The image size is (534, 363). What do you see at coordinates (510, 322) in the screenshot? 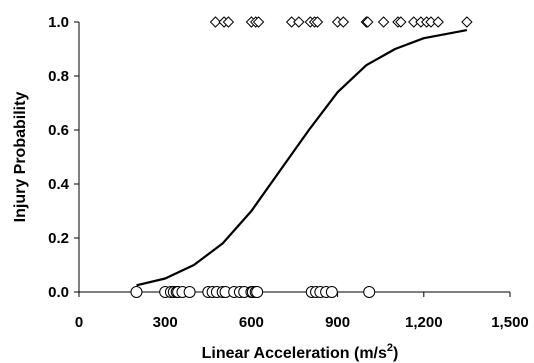
I see `x-tick-label: 1,500` at bounding box center [510, 322].